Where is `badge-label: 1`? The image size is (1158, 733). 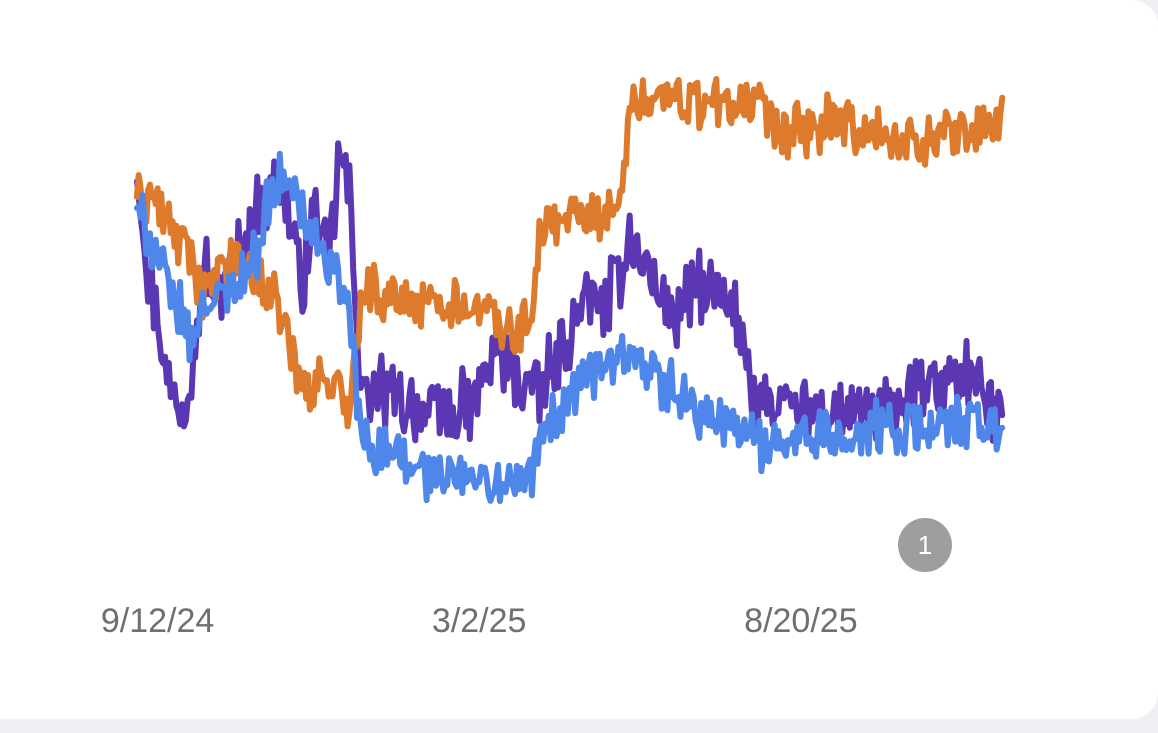
badge-label: 1 is located at coordinates (925, 545).